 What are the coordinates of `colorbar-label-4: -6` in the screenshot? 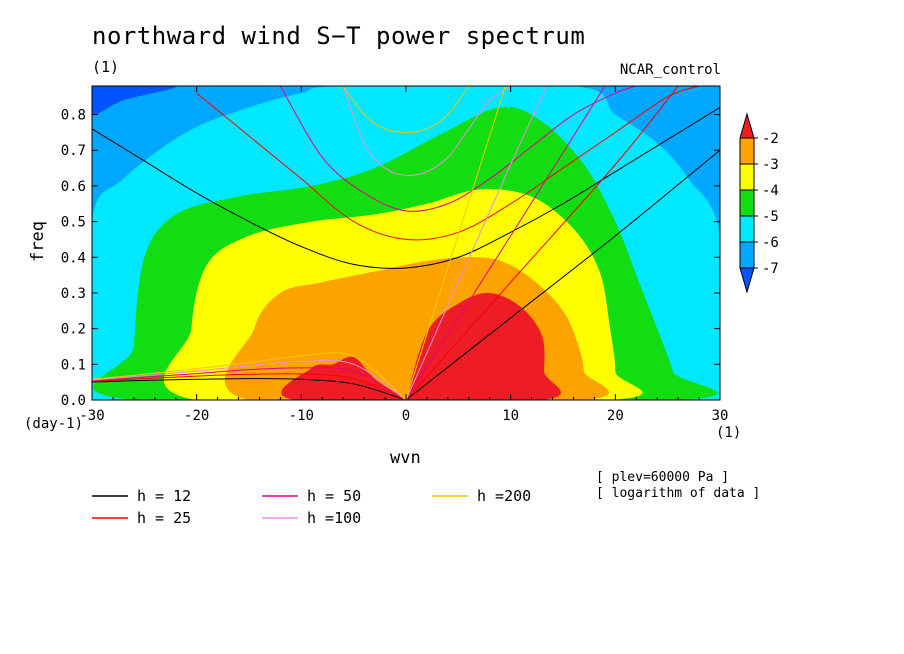 It's located at (770, 243).